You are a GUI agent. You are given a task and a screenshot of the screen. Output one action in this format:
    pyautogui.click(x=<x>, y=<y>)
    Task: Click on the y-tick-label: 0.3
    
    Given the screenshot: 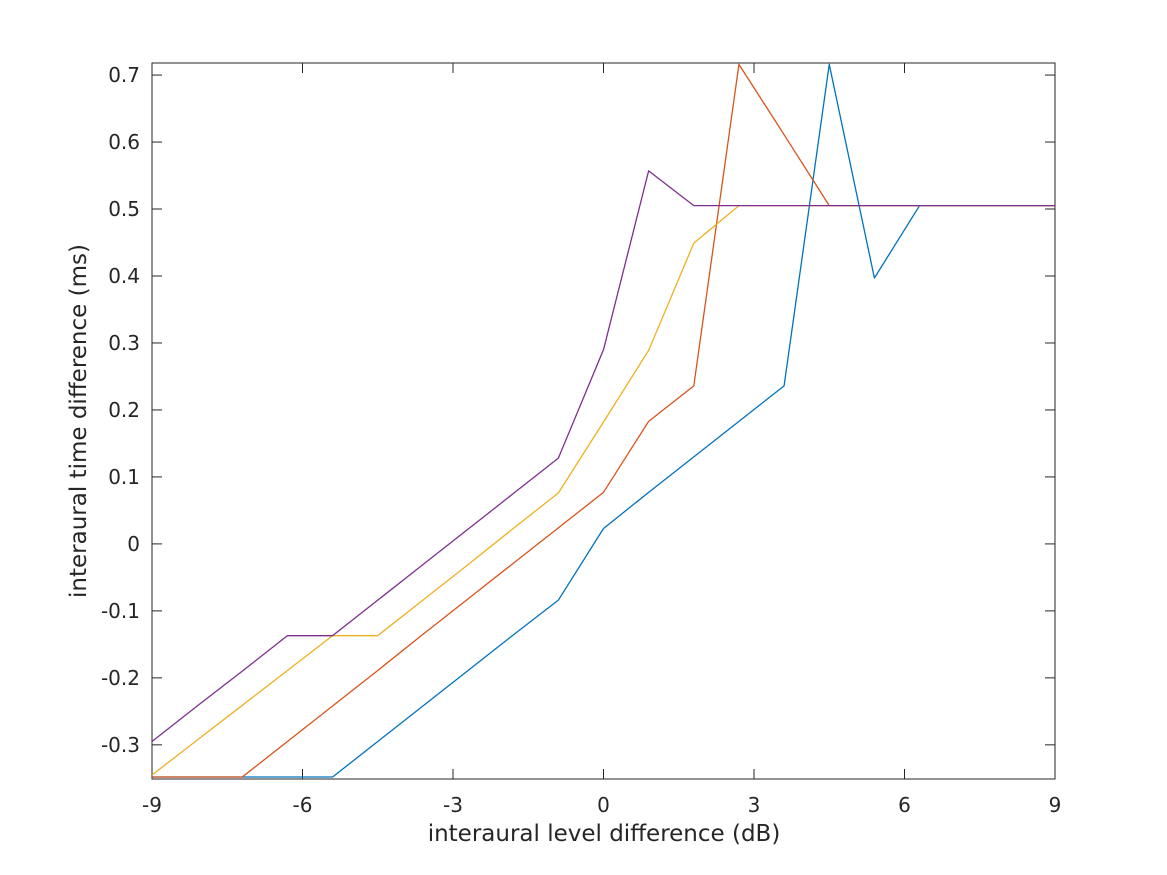 What is the action you would take?
    pyautogui.click(x=124, y=343)
    